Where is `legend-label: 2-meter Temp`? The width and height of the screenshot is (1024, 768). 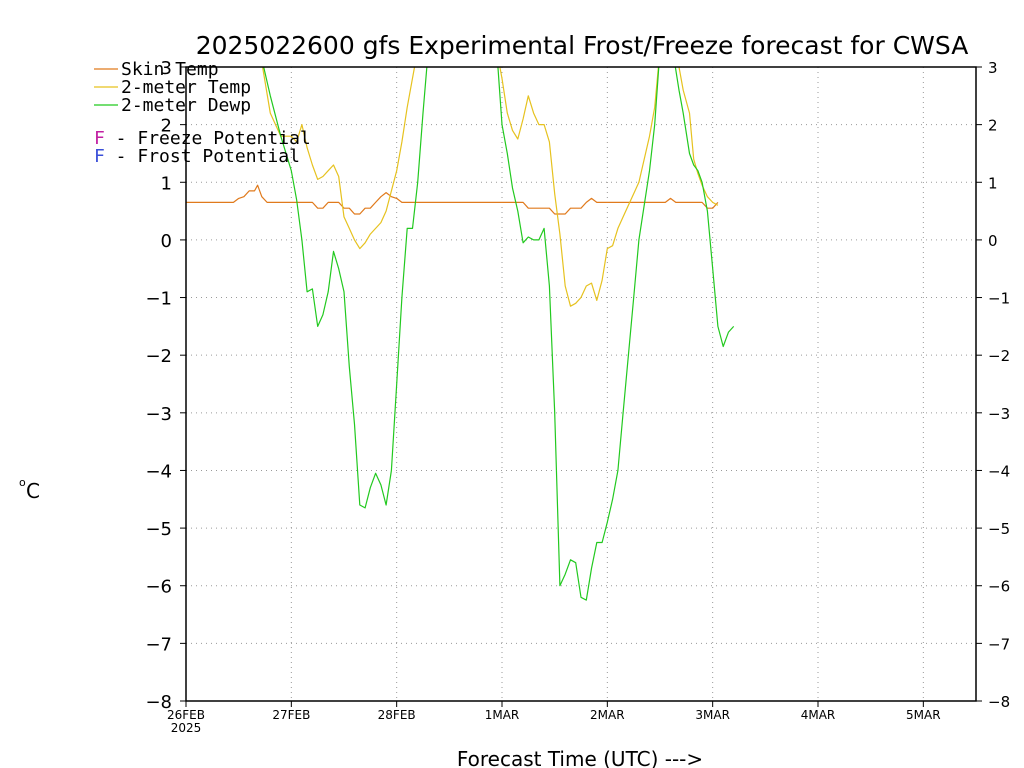 legend-label: 2-meter Temp is located at coordinates (186, 87).